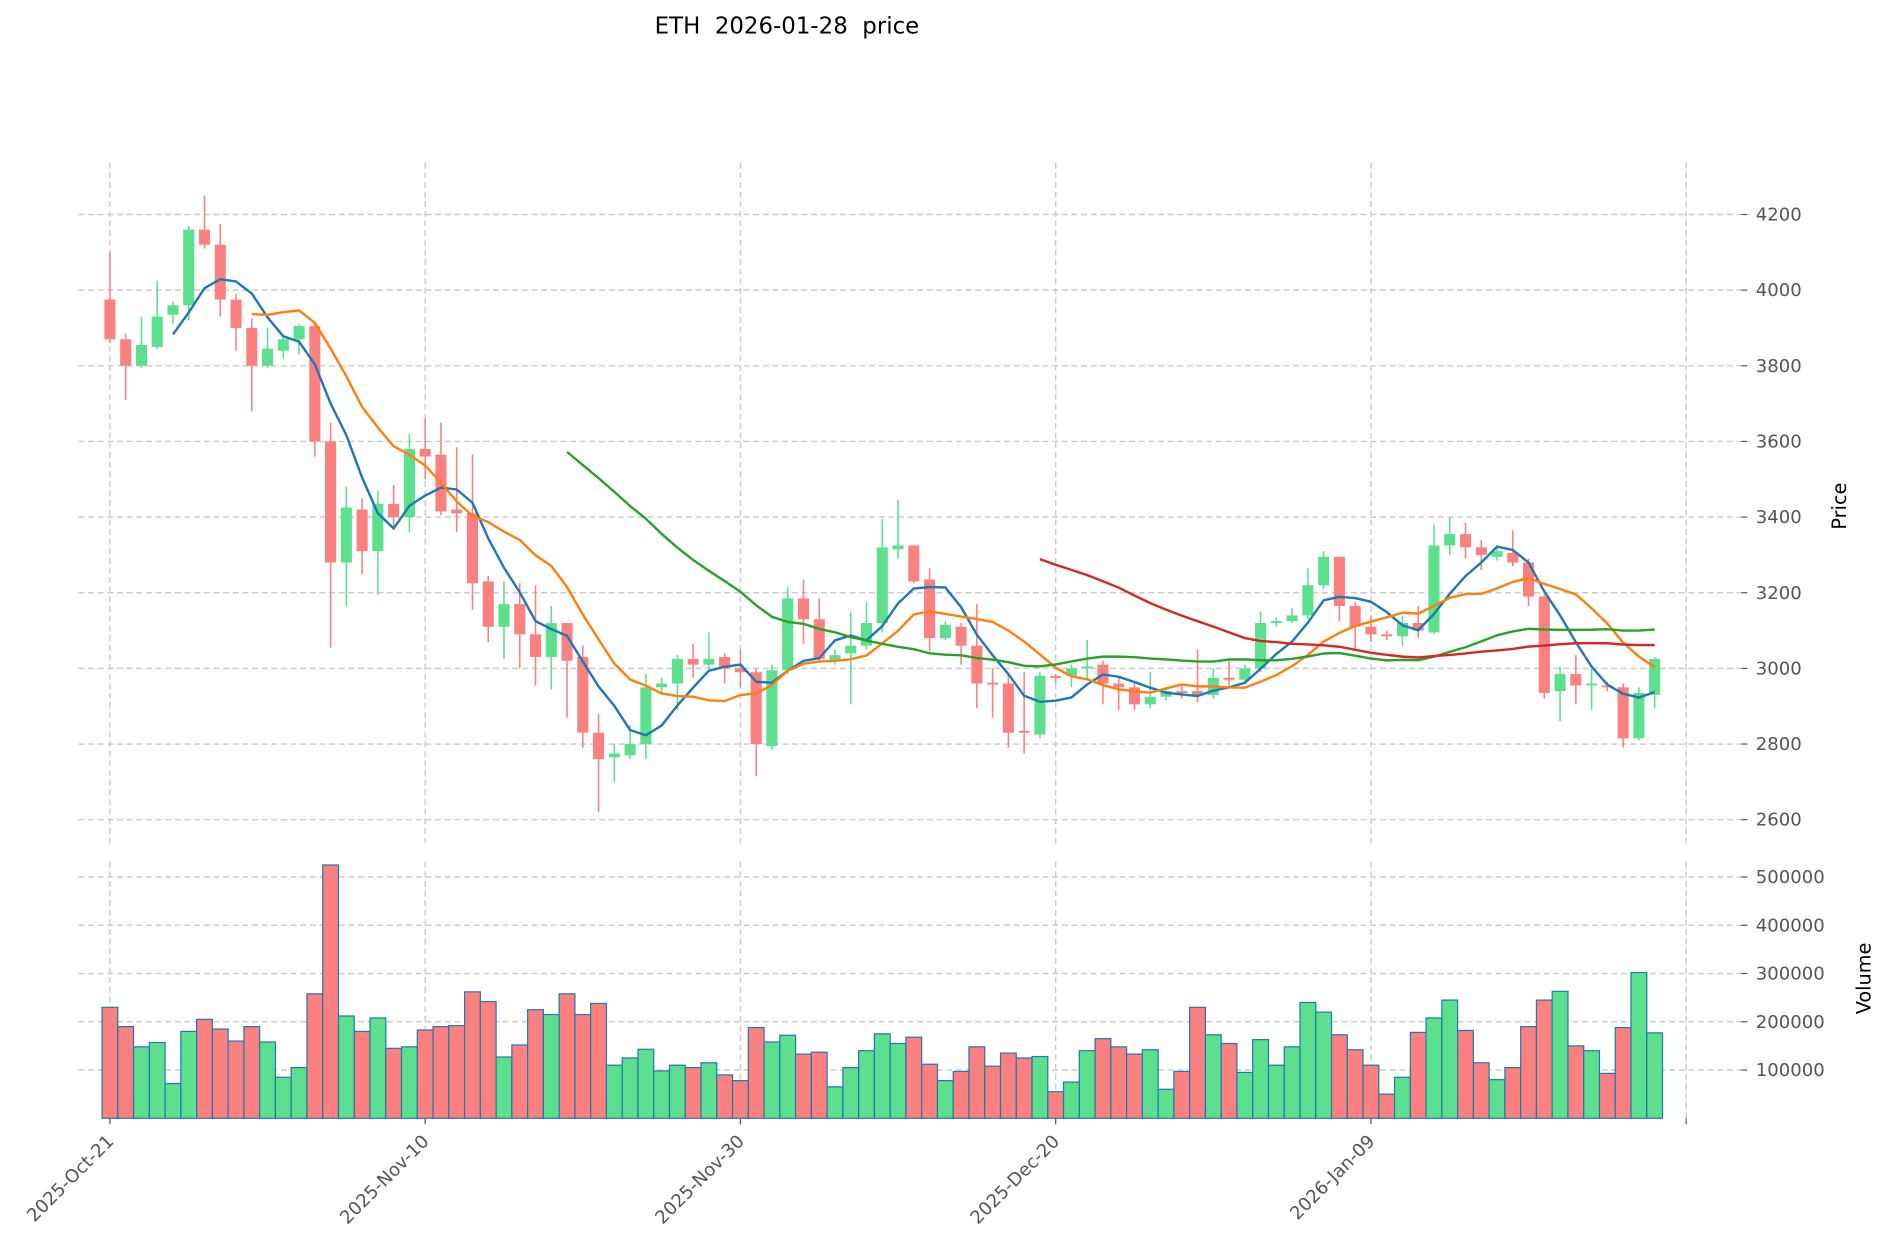  I want to click on volume-tick-label: 200000, so click(1790, 1022).